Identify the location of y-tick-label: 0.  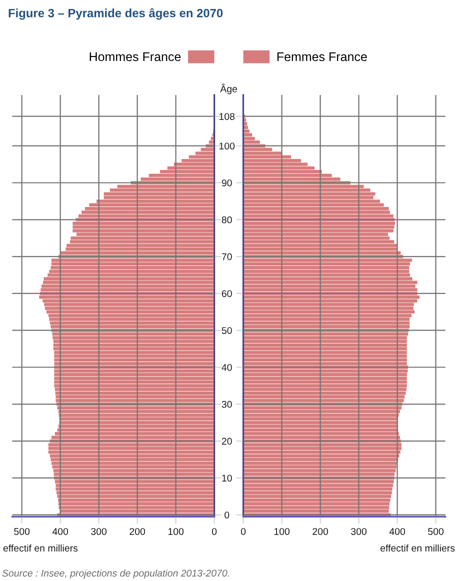
(227, 515).